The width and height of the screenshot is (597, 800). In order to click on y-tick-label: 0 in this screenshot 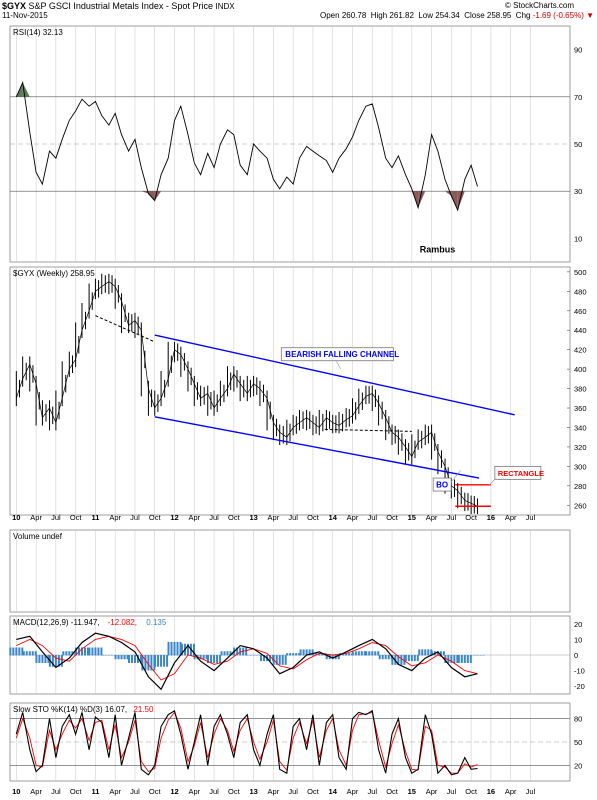, I will do `click(576, 655)`.